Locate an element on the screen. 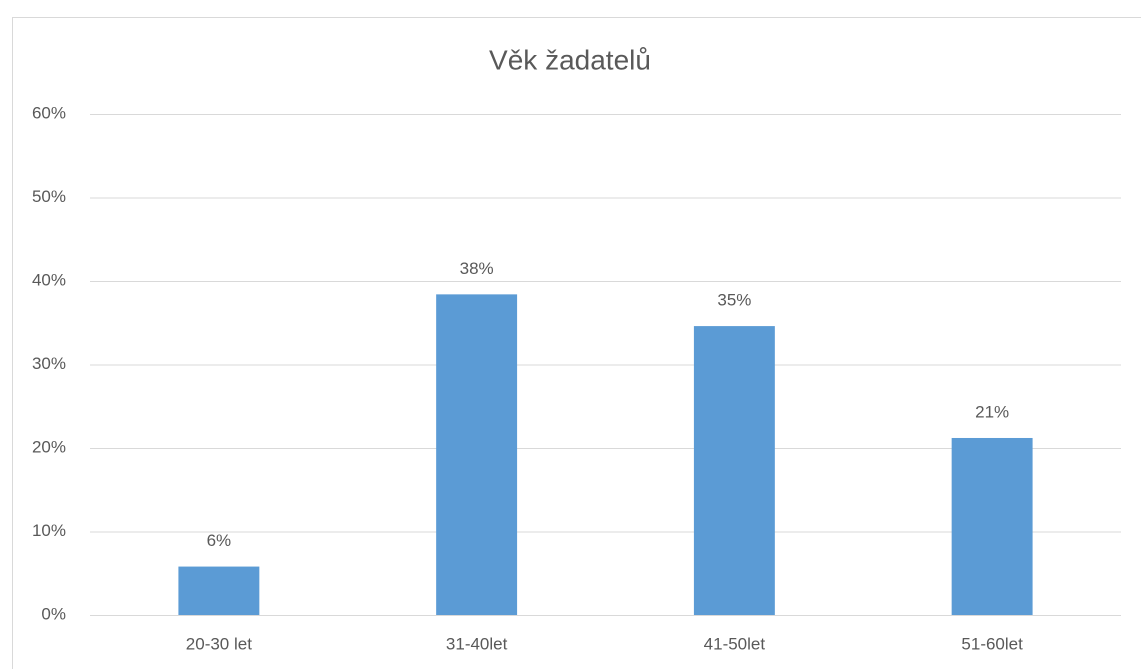 The height and width of the screenshot is (669, 1141). y-tick-label: 60% is located at coordinates (49, 112).